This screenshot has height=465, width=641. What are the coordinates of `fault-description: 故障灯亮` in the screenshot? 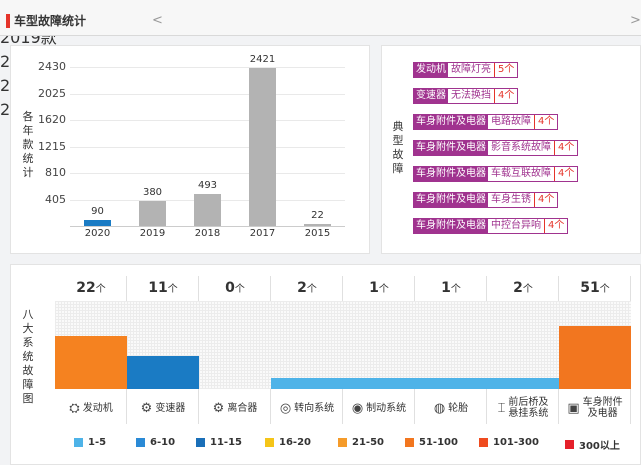 It's located at (471, 69).